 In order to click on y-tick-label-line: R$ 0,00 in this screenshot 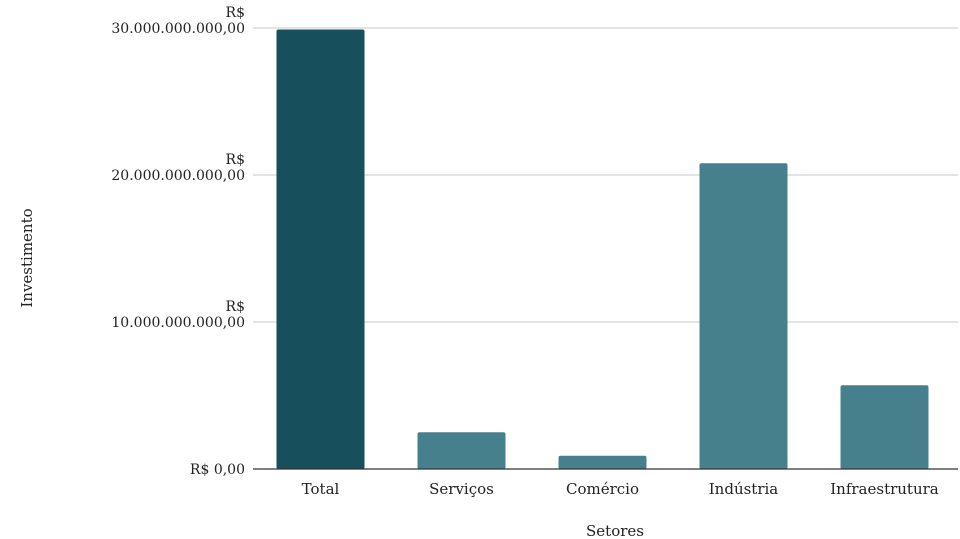, I will do `click(217, 470)`.